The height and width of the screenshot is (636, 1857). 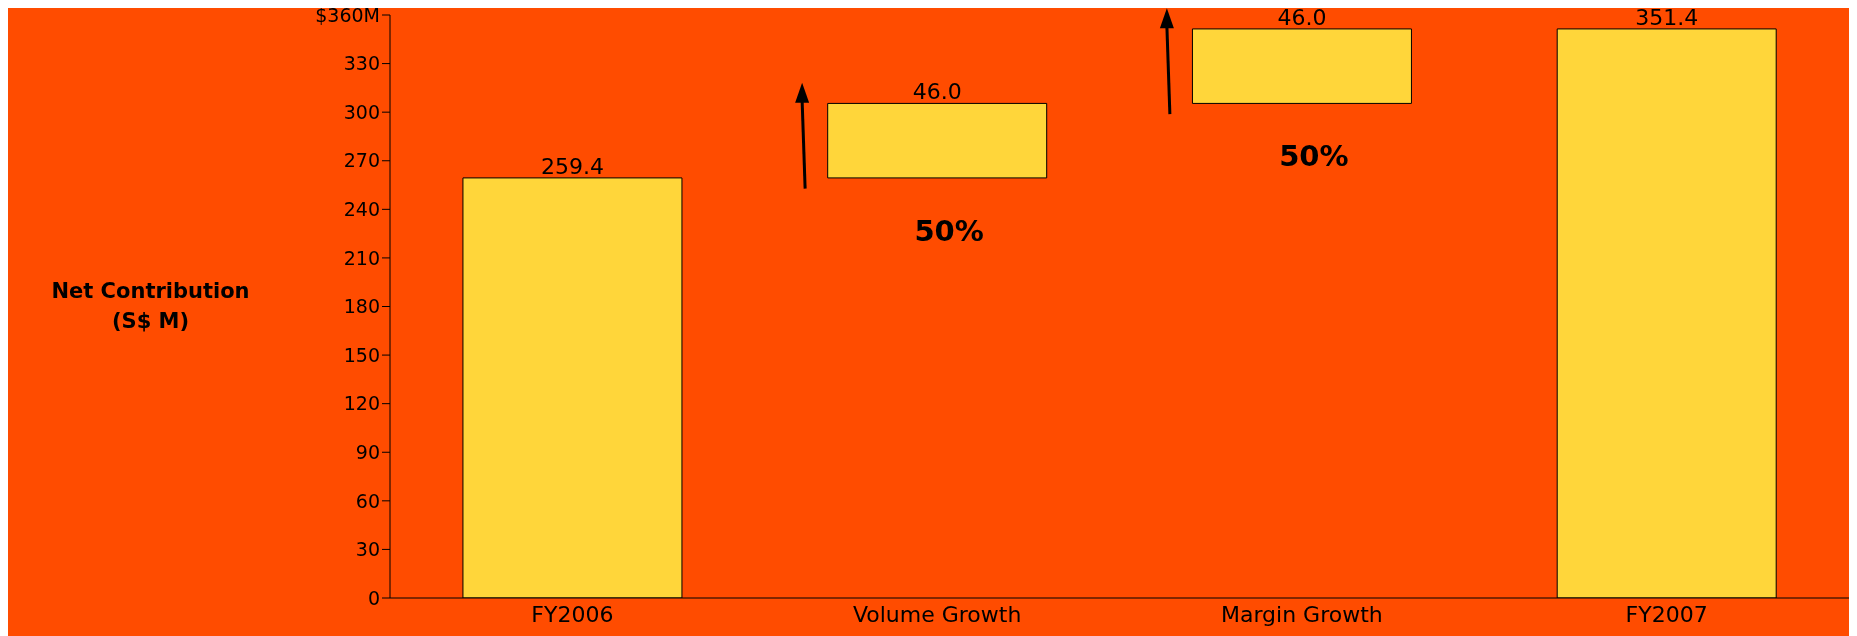 What do you see at coordinates (361, 111) in the screenshot?
I see `y-tick-label: 300` at bounding box center [361, 111].